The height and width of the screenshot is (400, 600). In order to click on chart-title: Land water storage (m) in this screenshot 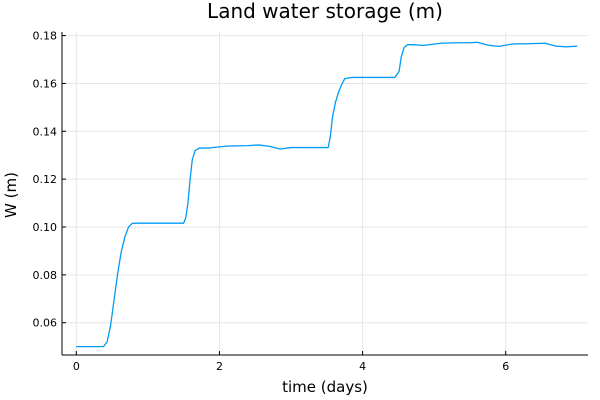, I will do `click(325, 11)`.